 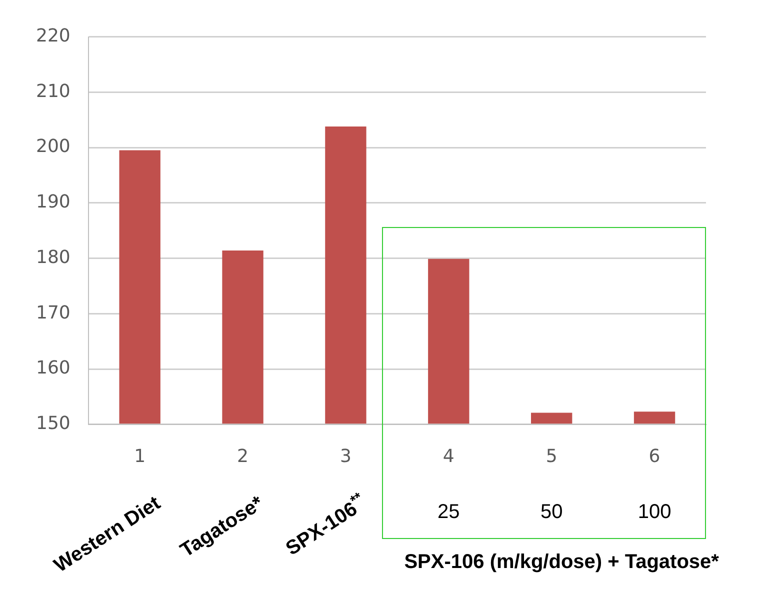 What do you see at coordinates (346, 456) in the screenshot?
I see `x-tick-label: 3` at bounding box center [346, 456].